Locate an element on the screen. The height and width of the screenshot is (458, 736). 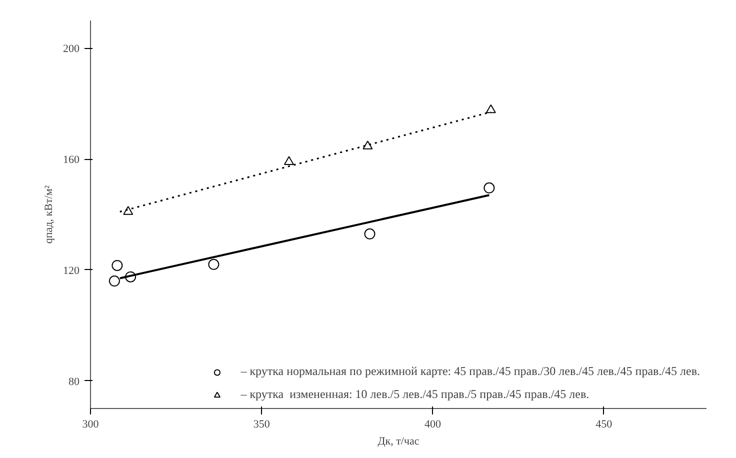
y-axis-title: qпад, кВт/м² is located at coordinates (49, 214).